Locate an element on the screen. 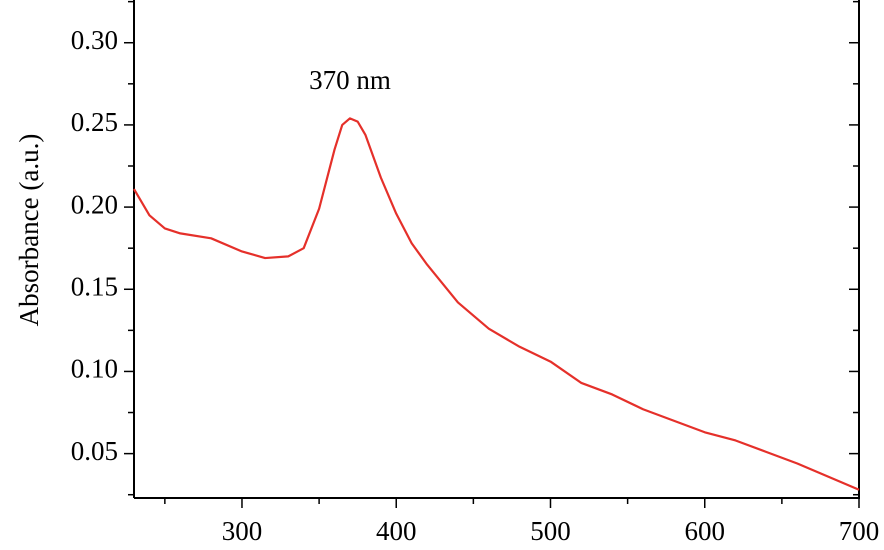  y-tick-label: 0.20 is located at coordinates (94, 204).